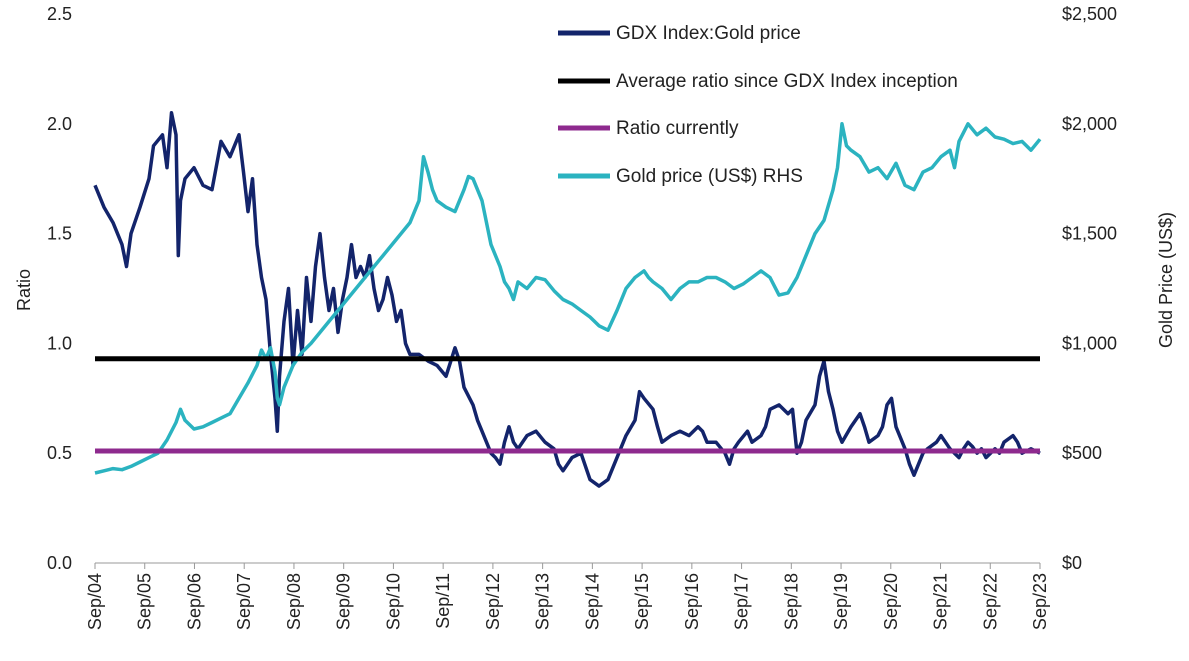  What do you see at coordinates (294, 601) in the screenshot?
I see `x-tick-label: Sep/08` at bounding box center [294, 601].